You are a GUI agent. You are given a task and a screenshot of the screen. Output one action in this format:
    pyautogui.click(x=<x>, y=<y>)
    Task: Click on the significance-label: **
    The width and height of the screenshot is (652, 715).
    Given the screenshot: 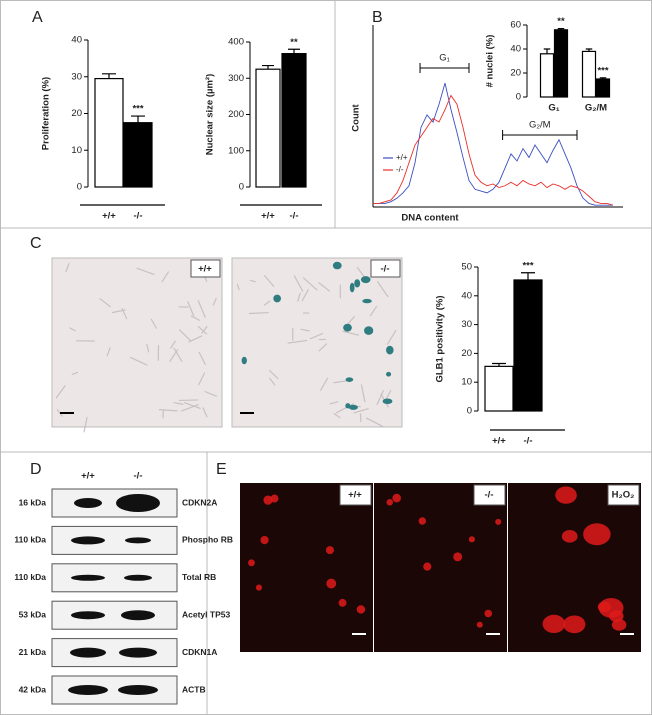 What is the action you would take?
    pyautogui.click(x=561, y=21)
    